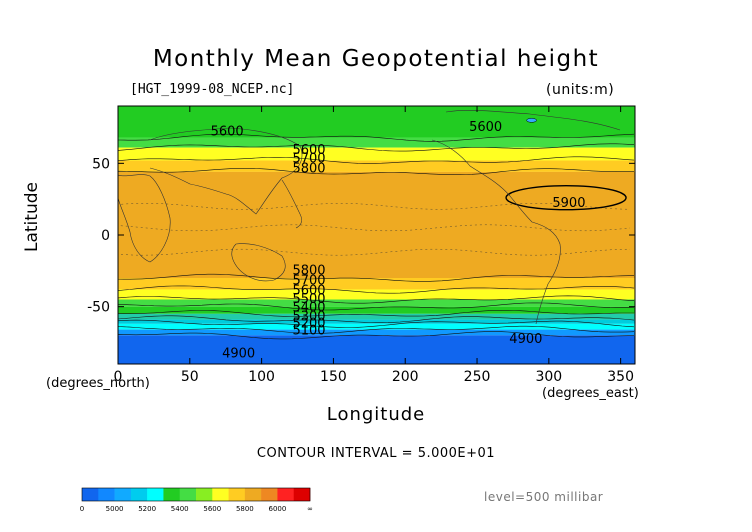 The image size is (752, 532). I want to click on contour-label-5: 5600, so click(485, 127).